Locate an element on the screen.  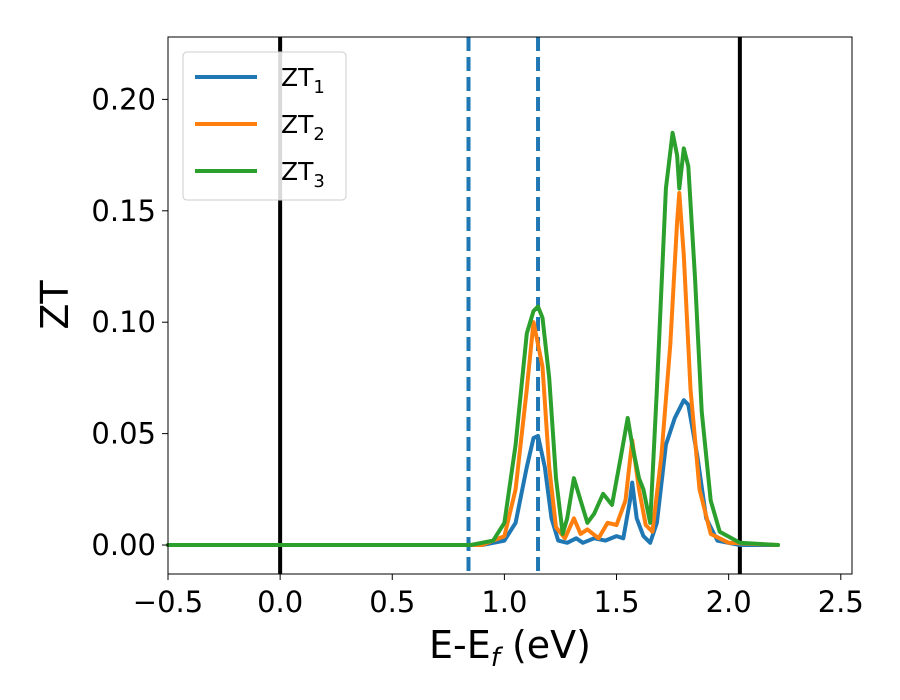
x-tick-label: 1.5 is located at coordinates (616, 602).